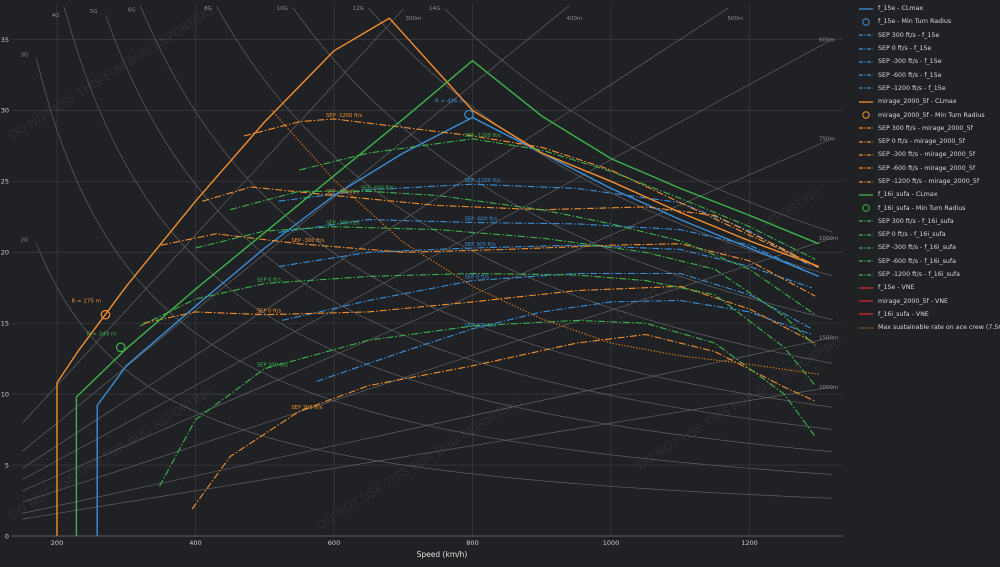 This screenshot has height=567, width=1000. I want to click on legend-item: SEP -300 ft/s - f_16i_sufa, so click(929, 247).